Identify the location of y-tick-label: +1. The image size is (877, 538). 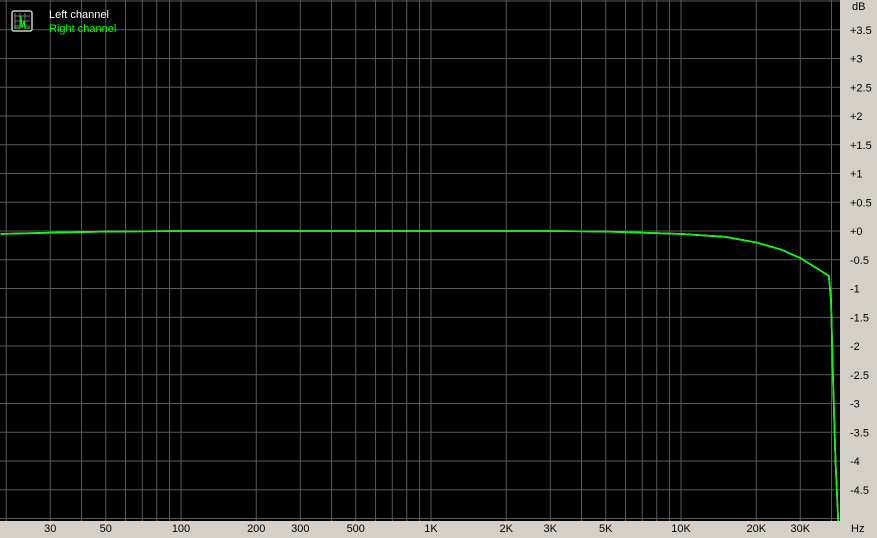
(856, 175).